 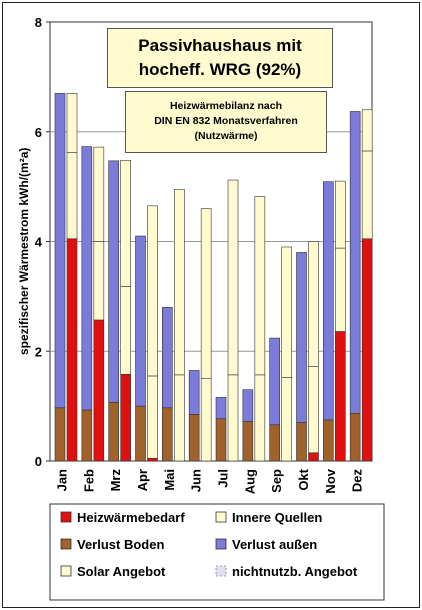 I want to click on x-tick-label: Mai, so click(x=169, y=480).